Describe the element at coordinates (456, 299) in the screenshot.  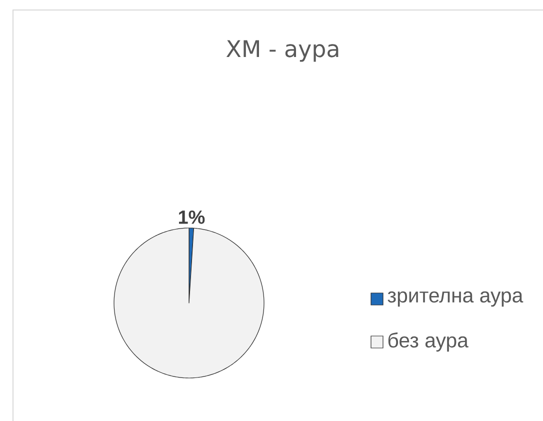
I see `legend-label: зрителна аура` at that location.